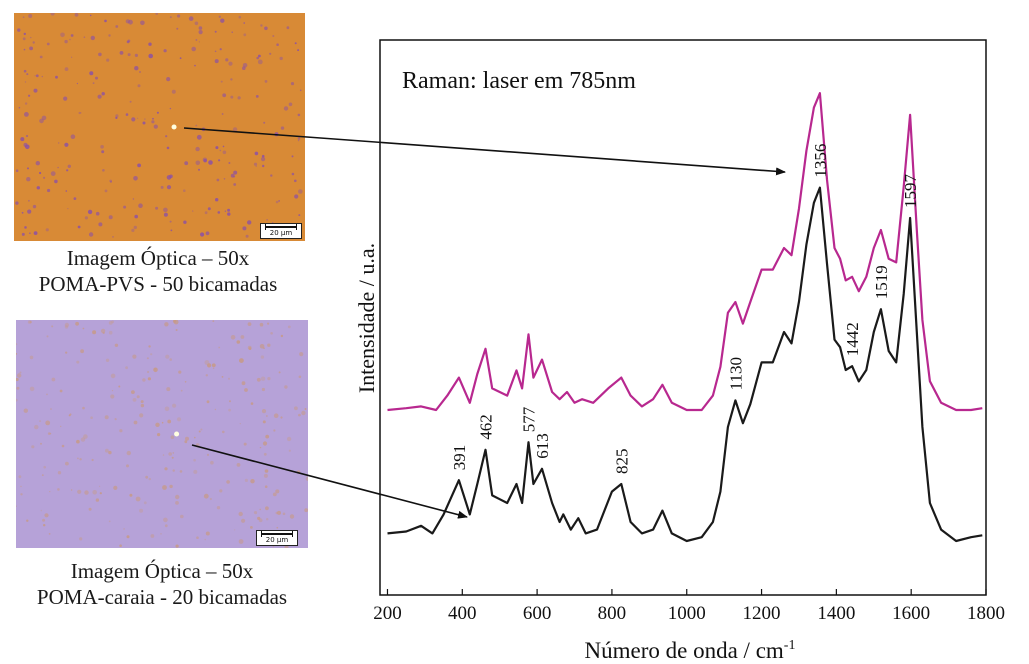 This screenshot has height=664, width=1029. I want to click on x-tick-label: 200, so click(387, 613).